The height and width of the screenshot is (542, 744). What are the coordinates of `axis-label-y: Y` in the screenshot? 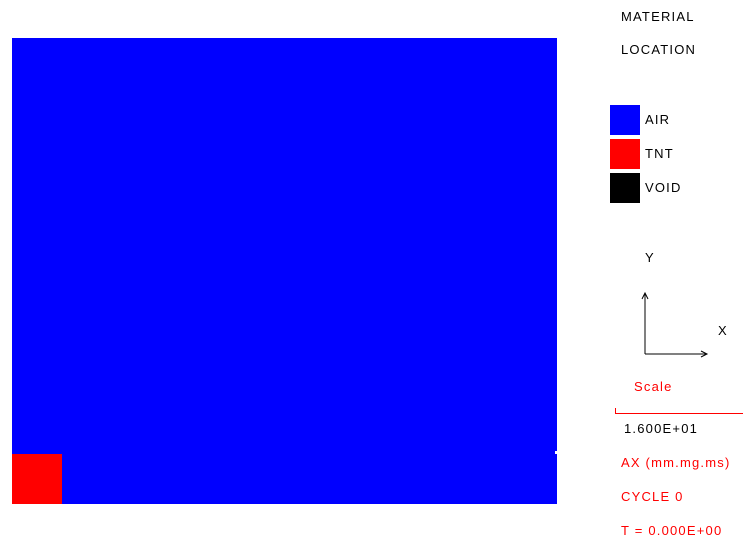 It's located at (650, 257).